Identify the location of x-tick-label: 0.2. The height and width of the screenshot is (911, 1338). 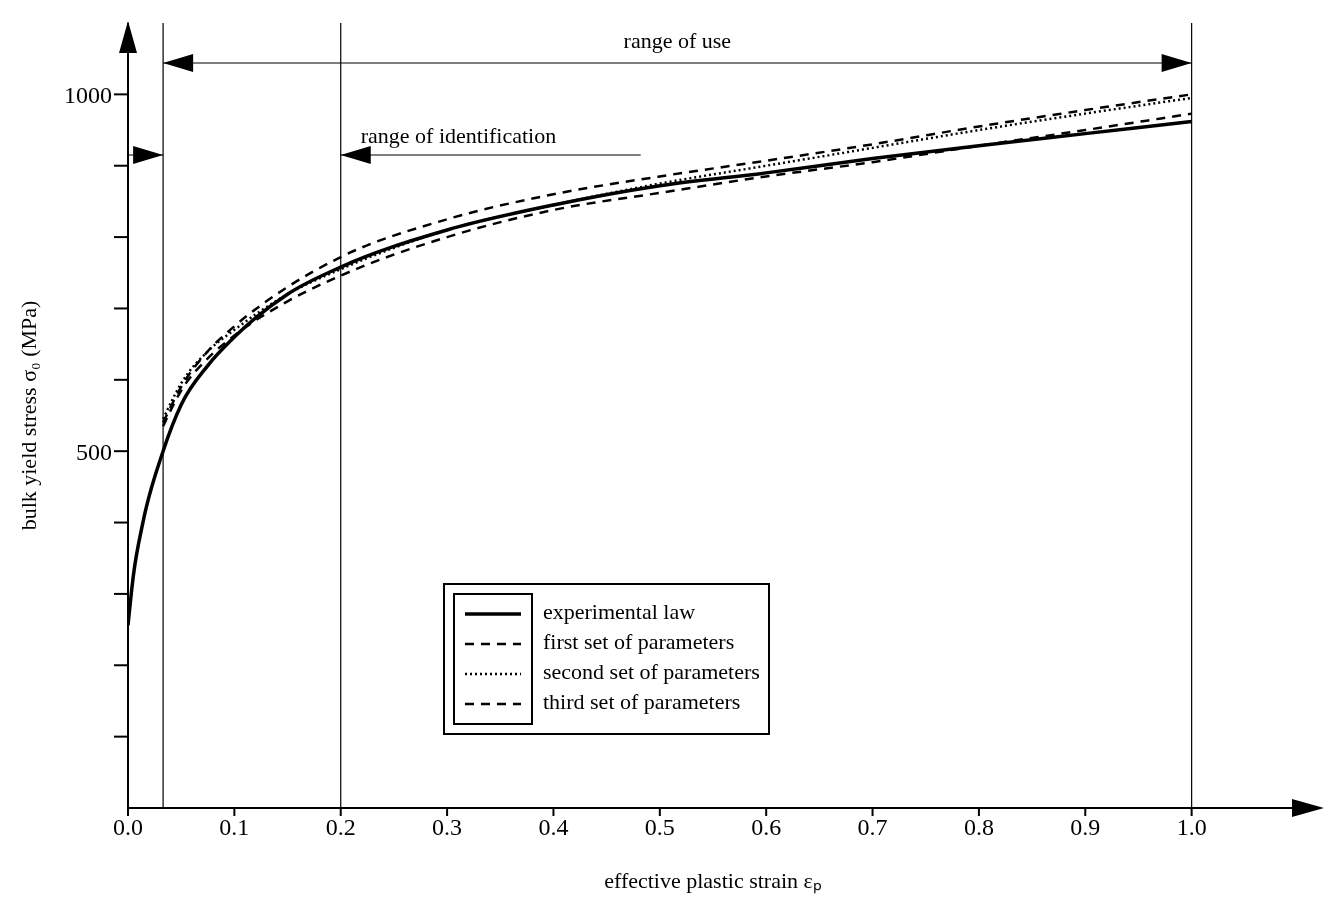
(340, 827).